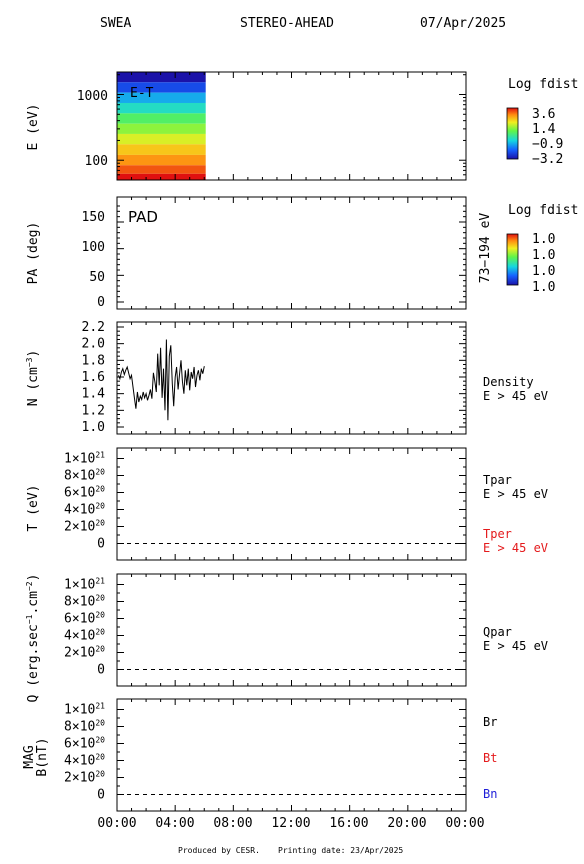  What do you see at coordinates (348, 823) in the screenshot?
I see `time-tick-4: 16:00` at bounding box center [348, 823].